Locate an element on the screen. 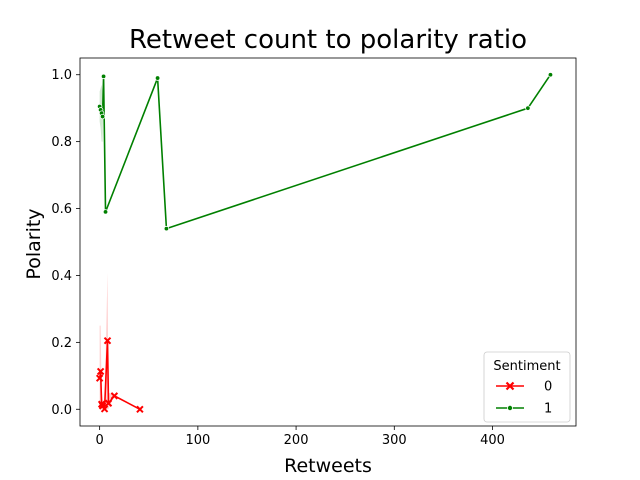 Image resolution: width=640 pixels, height=480 pixels. y-tick-label: 0.2 is located at coordinates (61, 343).